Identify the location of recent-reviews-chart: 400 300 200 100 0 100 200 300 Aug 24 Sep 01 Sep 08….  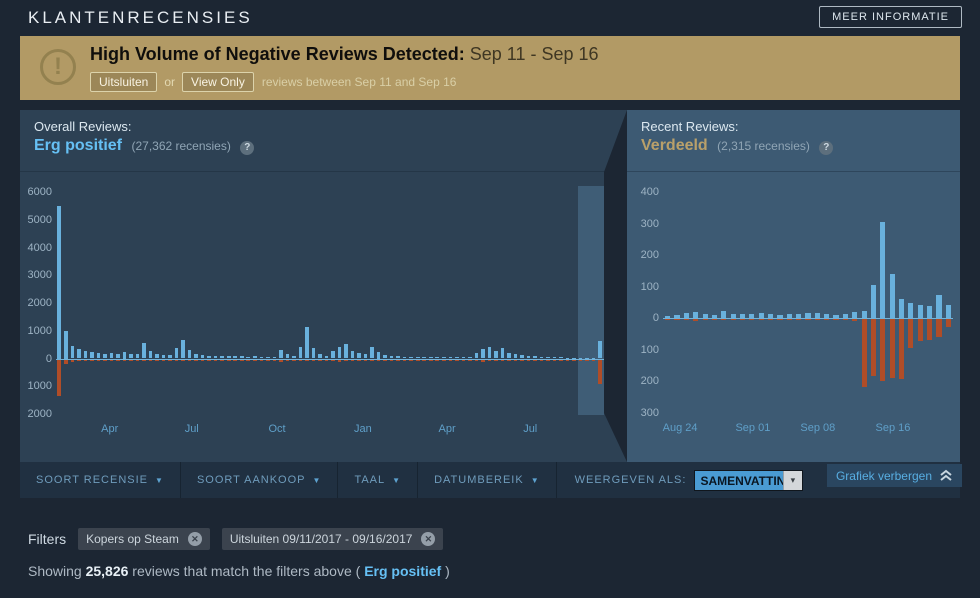
(797, 310).